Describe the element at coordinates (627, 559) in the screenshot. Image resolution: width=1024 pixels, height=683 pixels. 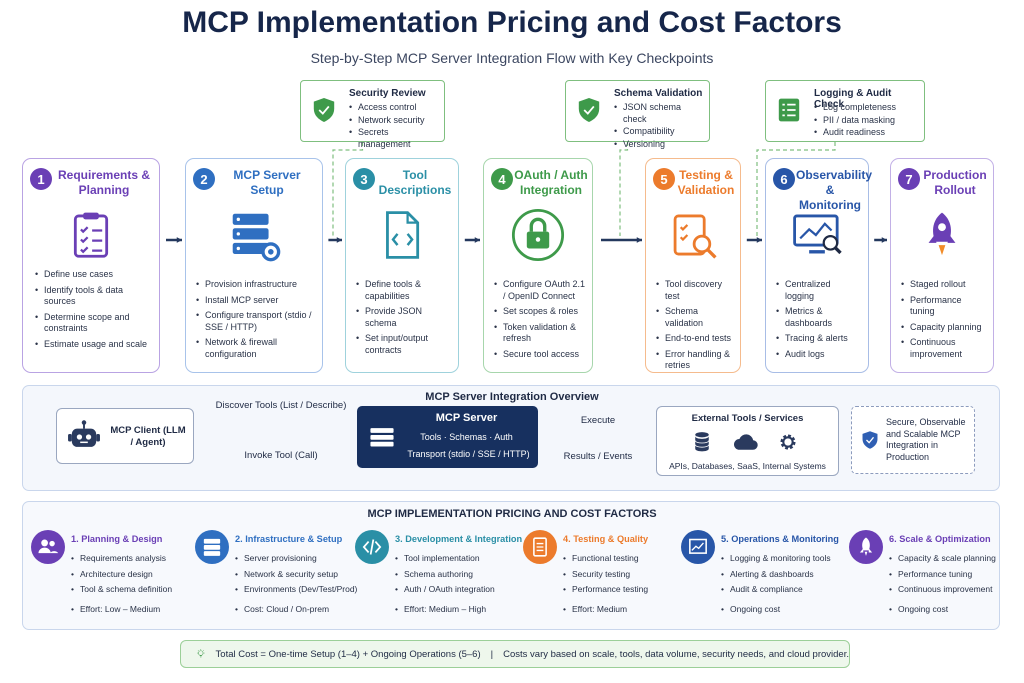
I see `bullet-item: Functional testing` at that location.